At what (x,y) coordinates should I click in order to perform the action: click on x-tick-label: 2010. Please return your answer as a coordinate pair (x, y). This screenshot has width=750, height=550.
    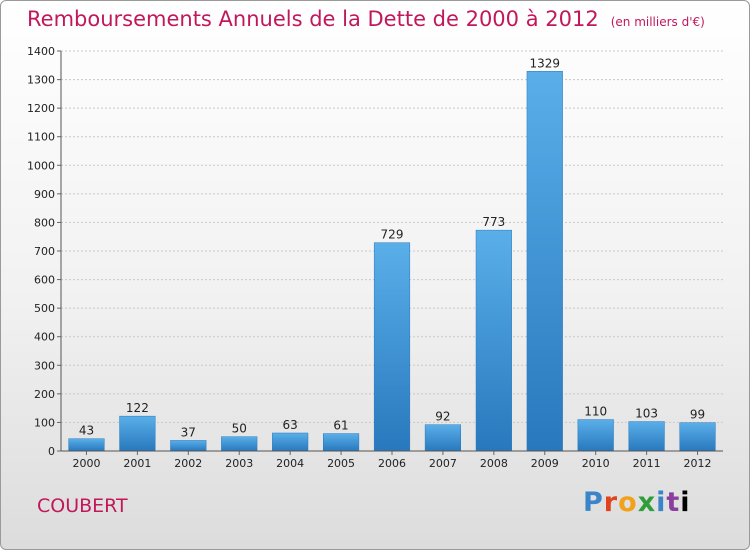
    Looking at the image, I should click on (596, 463).